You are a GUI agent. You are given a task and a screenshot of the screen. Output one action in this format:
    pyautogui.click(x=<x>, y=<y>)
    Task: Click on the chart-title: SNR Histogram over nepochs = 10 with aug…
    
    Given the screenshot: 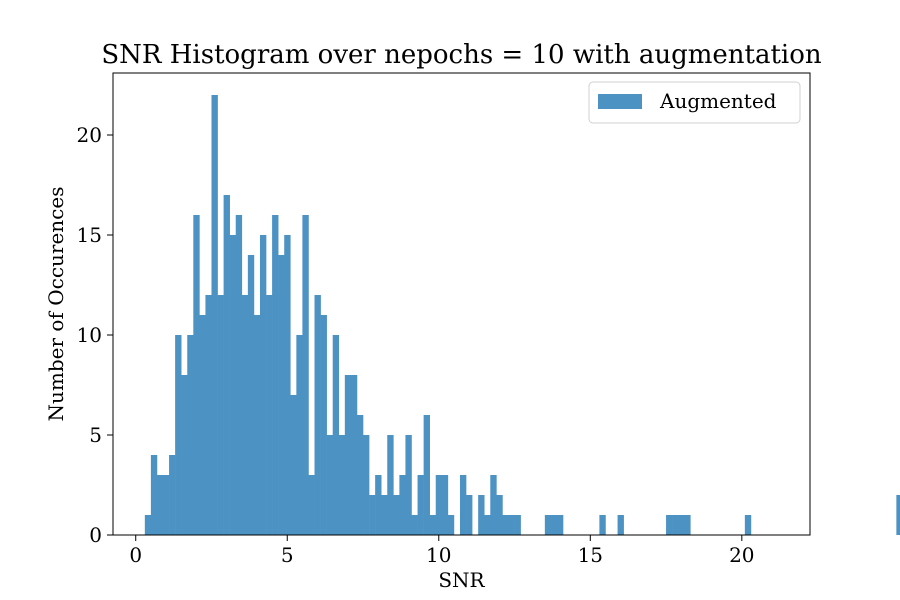 What is the action you would take?
    pyautogui.click(x=461, y=55)
    